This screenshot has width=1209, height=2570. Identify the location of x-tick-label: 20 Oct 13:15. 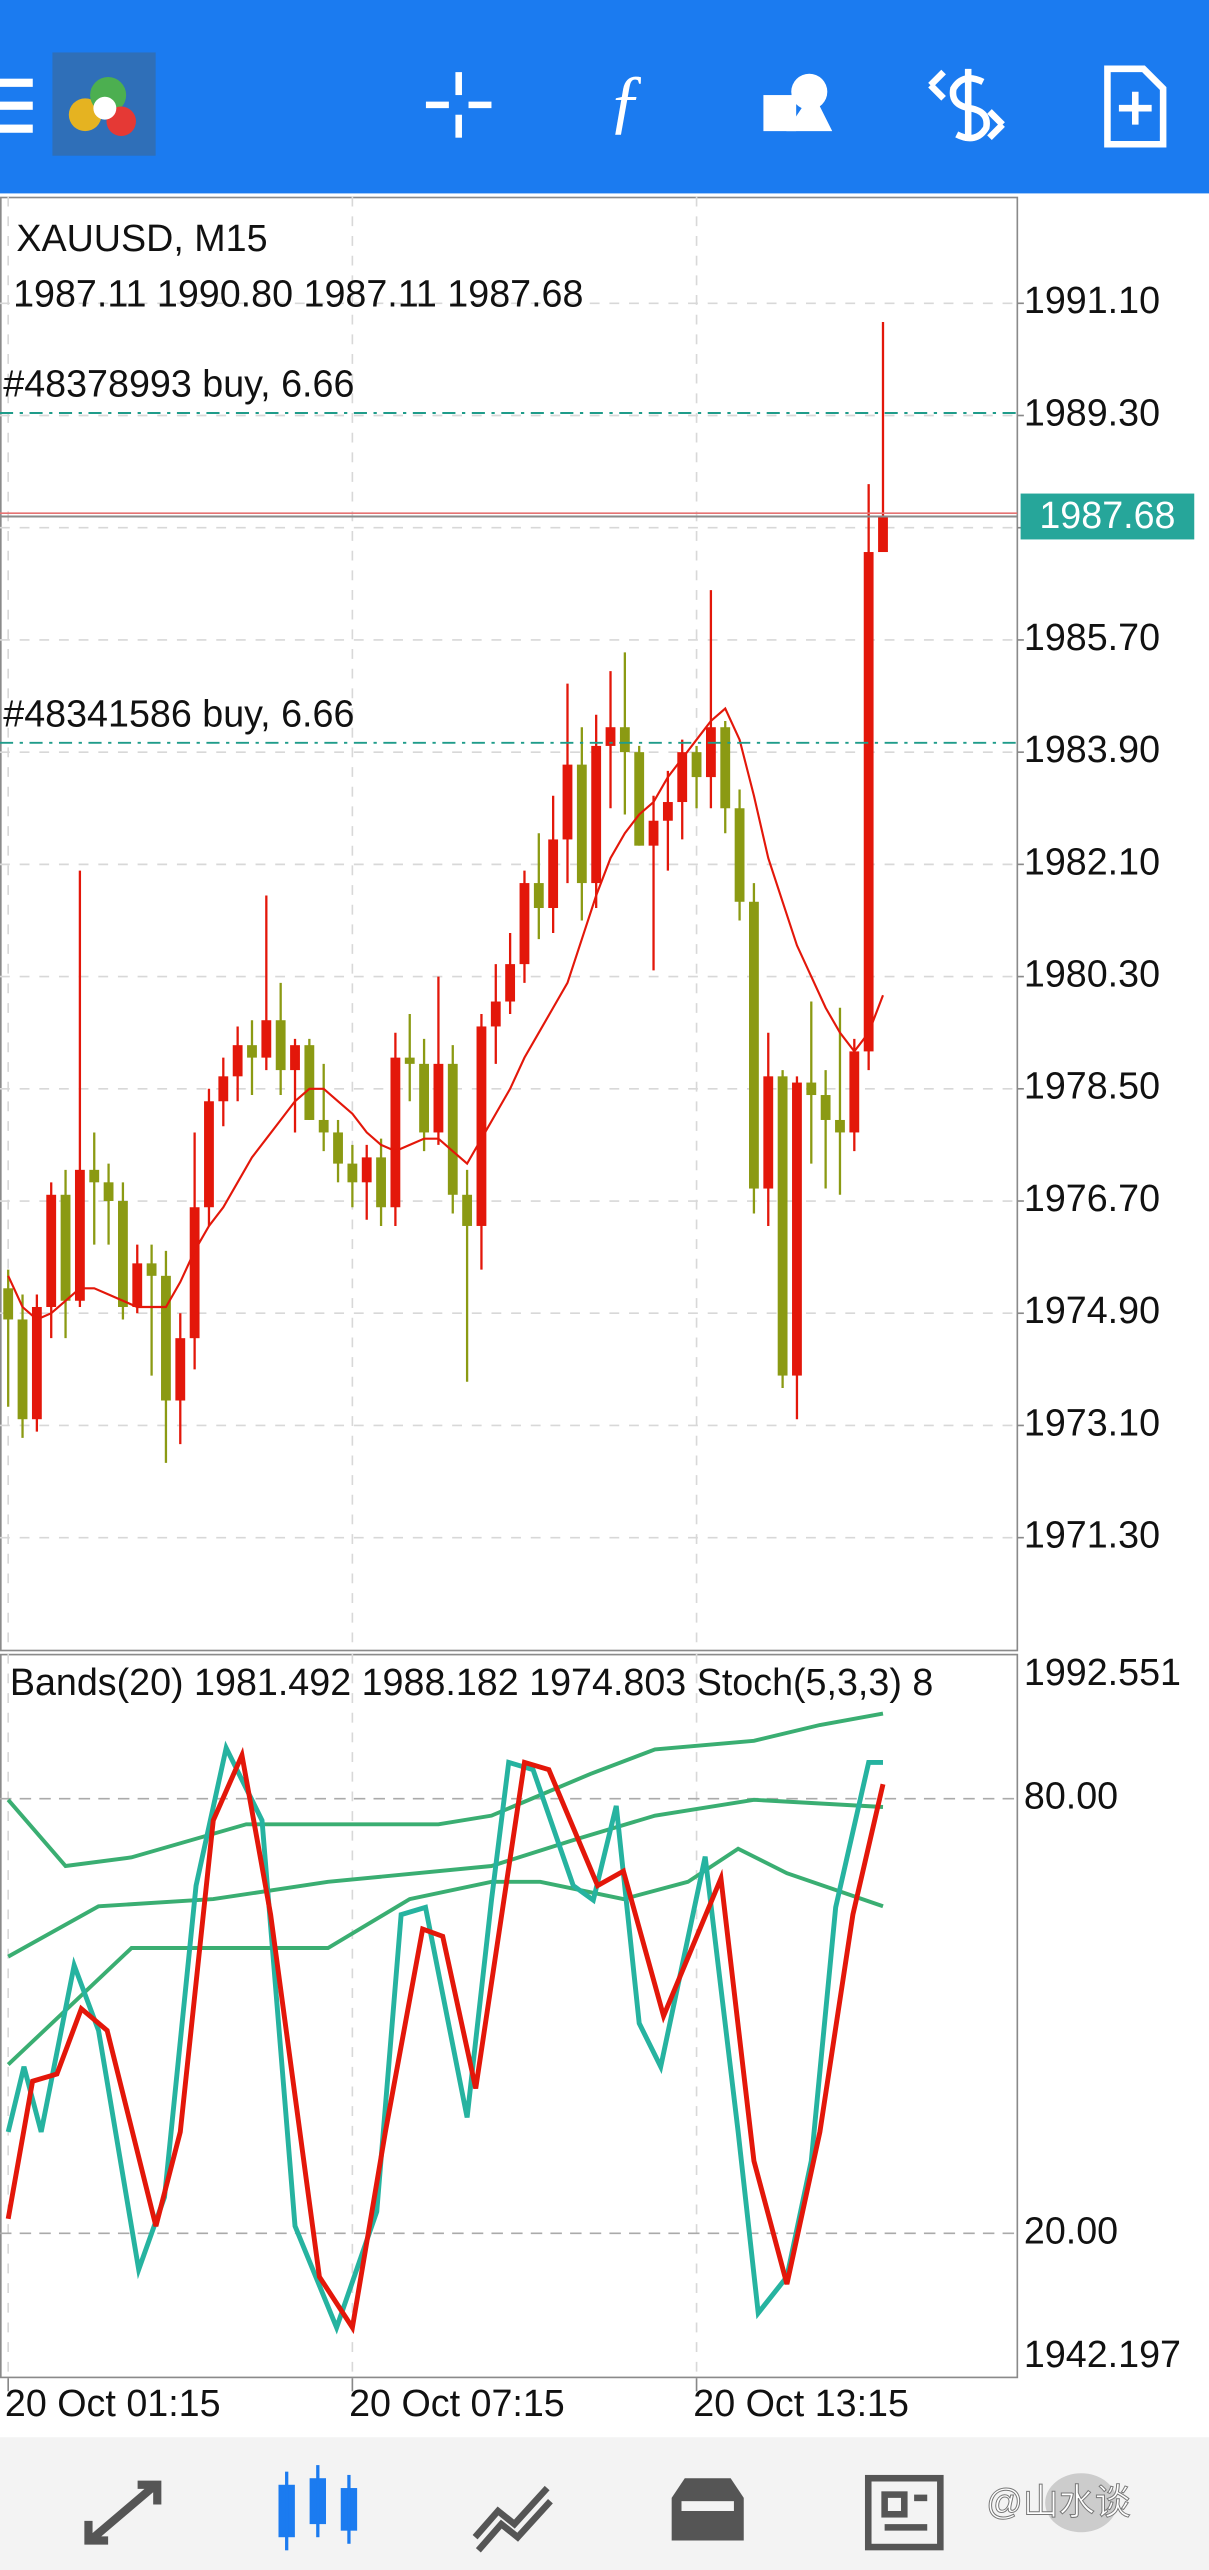
(801, 2403).